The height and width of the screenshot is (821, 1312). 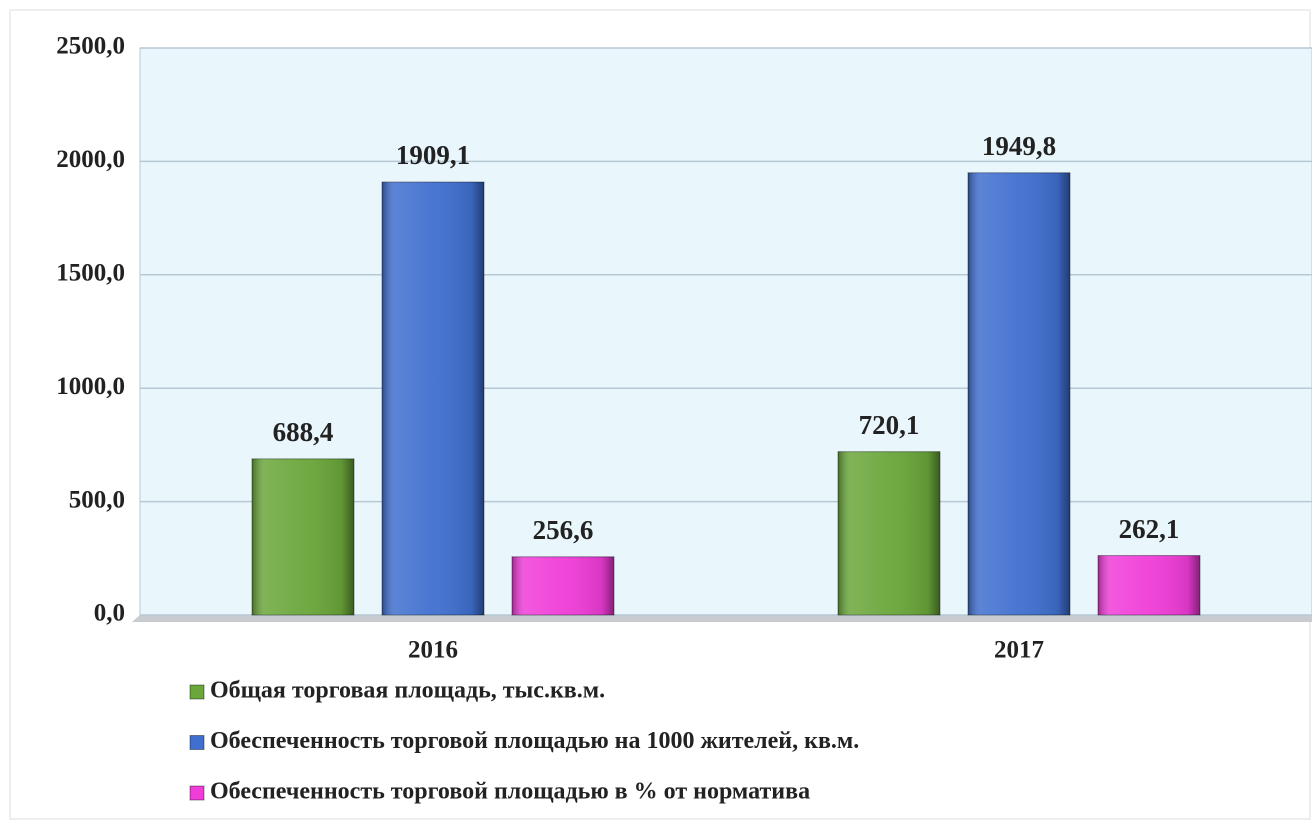 I want to click on data-label: 262,1, so click(x=1149, y=529).